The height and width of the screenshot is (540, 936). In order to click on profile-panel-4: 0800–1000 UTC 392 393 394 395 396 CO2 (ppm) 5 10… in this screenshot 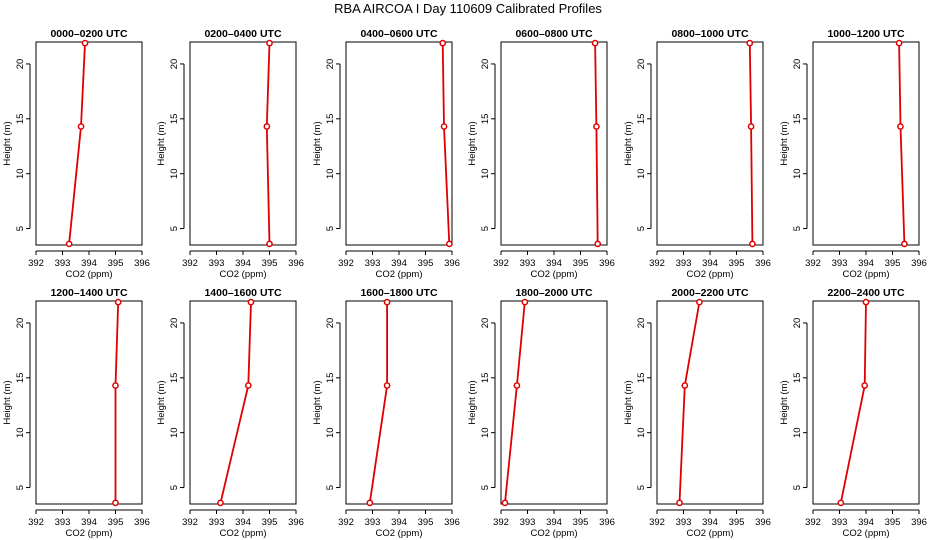, I will do `click(697, 154)`.